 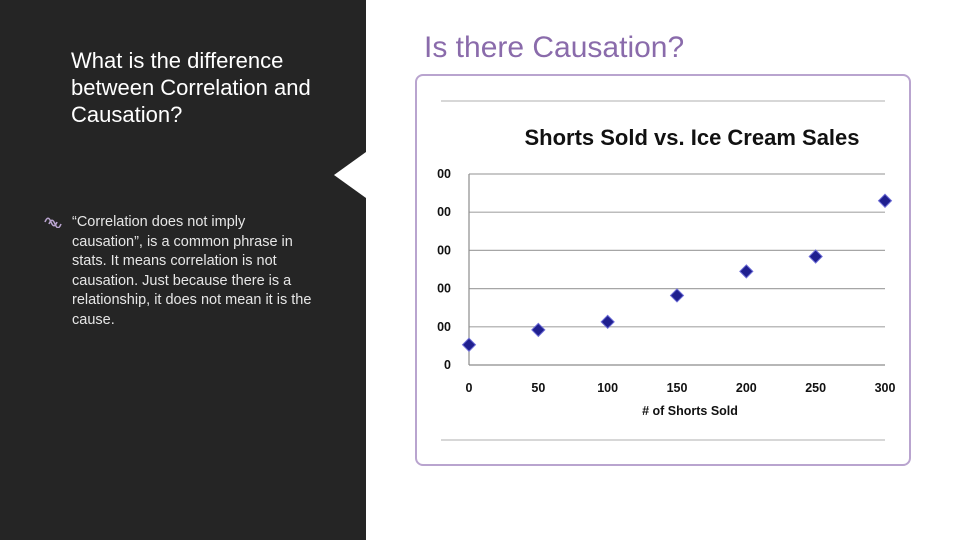 I want to click on x-axis-label: # of Shorts Sold, so click(x=690, y=411).